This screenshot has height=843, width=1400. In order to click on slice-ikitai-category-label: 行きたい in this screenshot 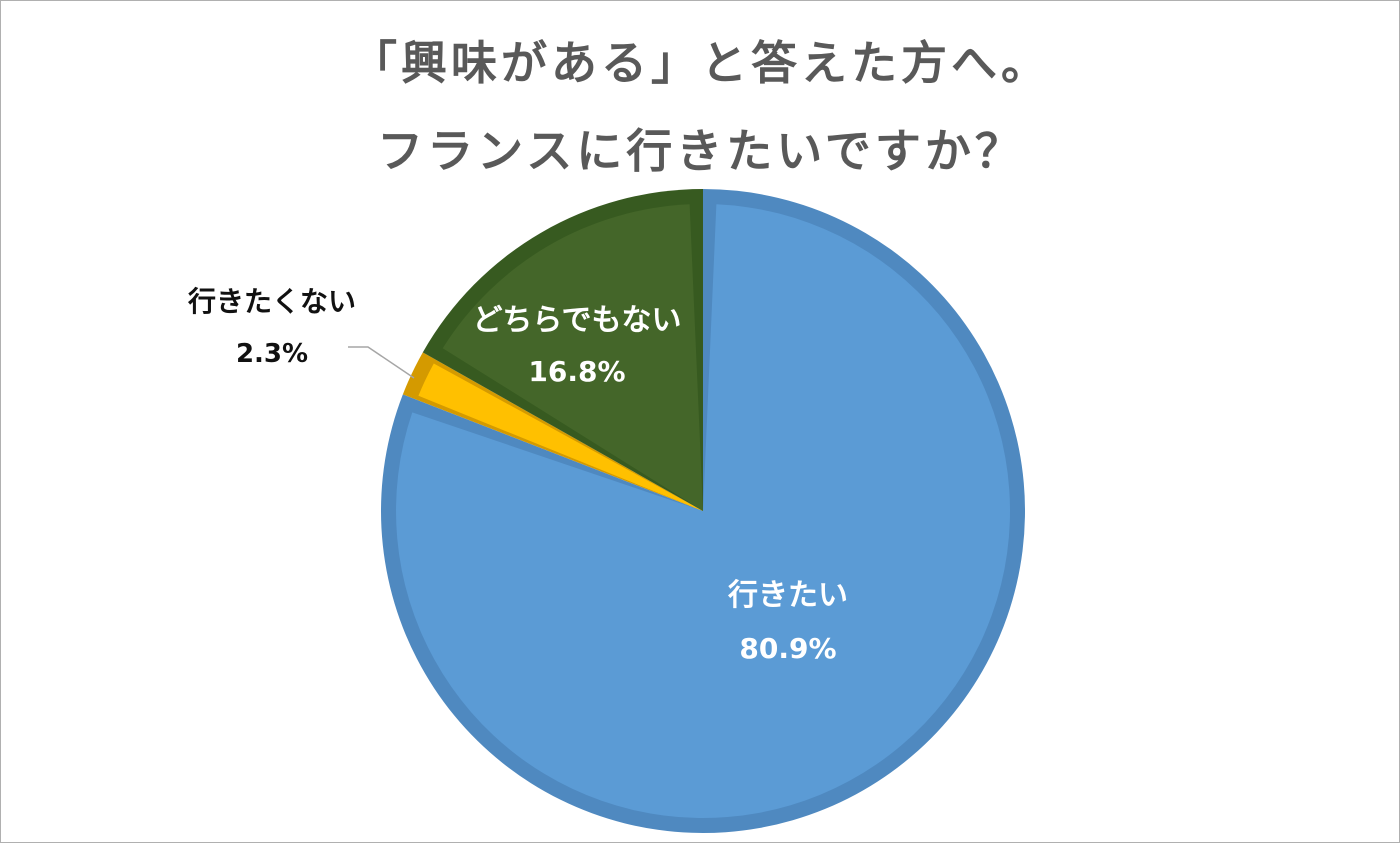, I will do `click(787, 595)`.